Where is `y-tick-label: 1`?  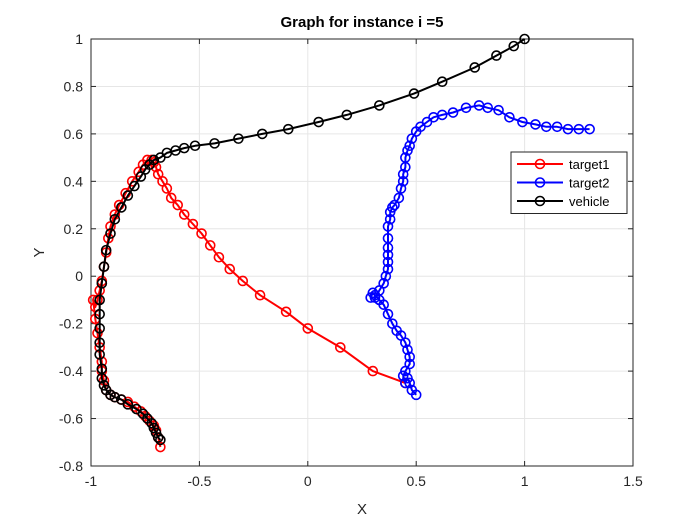
y-tick-label: 1 is located at coordinates (79, 39).